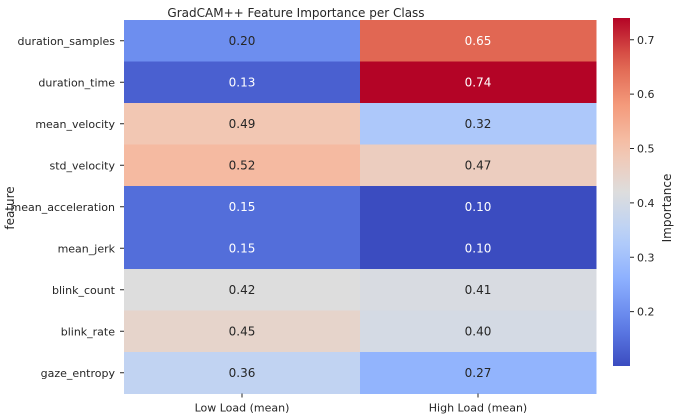 The width and height of the screenshot is (679, 420). I want to click on y-axis-label: feature, so click(10, 207).